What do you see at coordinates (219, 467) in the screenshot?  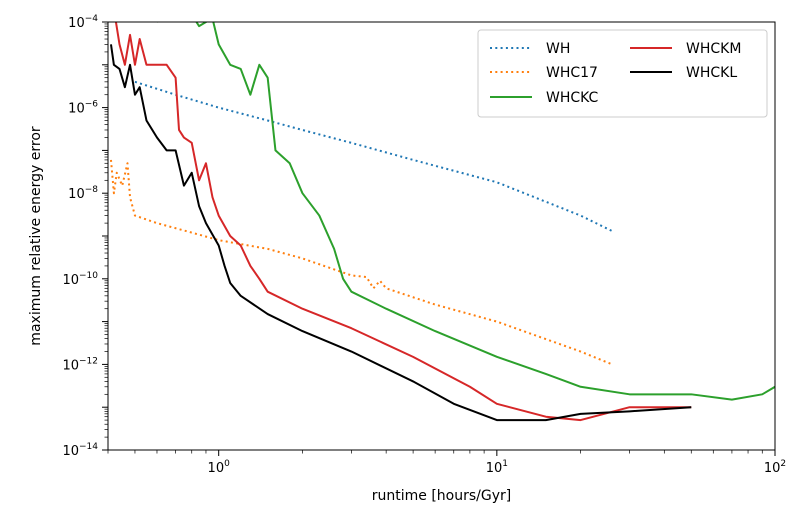 I see `x-tick-label: 100` at bounding box center [219, 467].